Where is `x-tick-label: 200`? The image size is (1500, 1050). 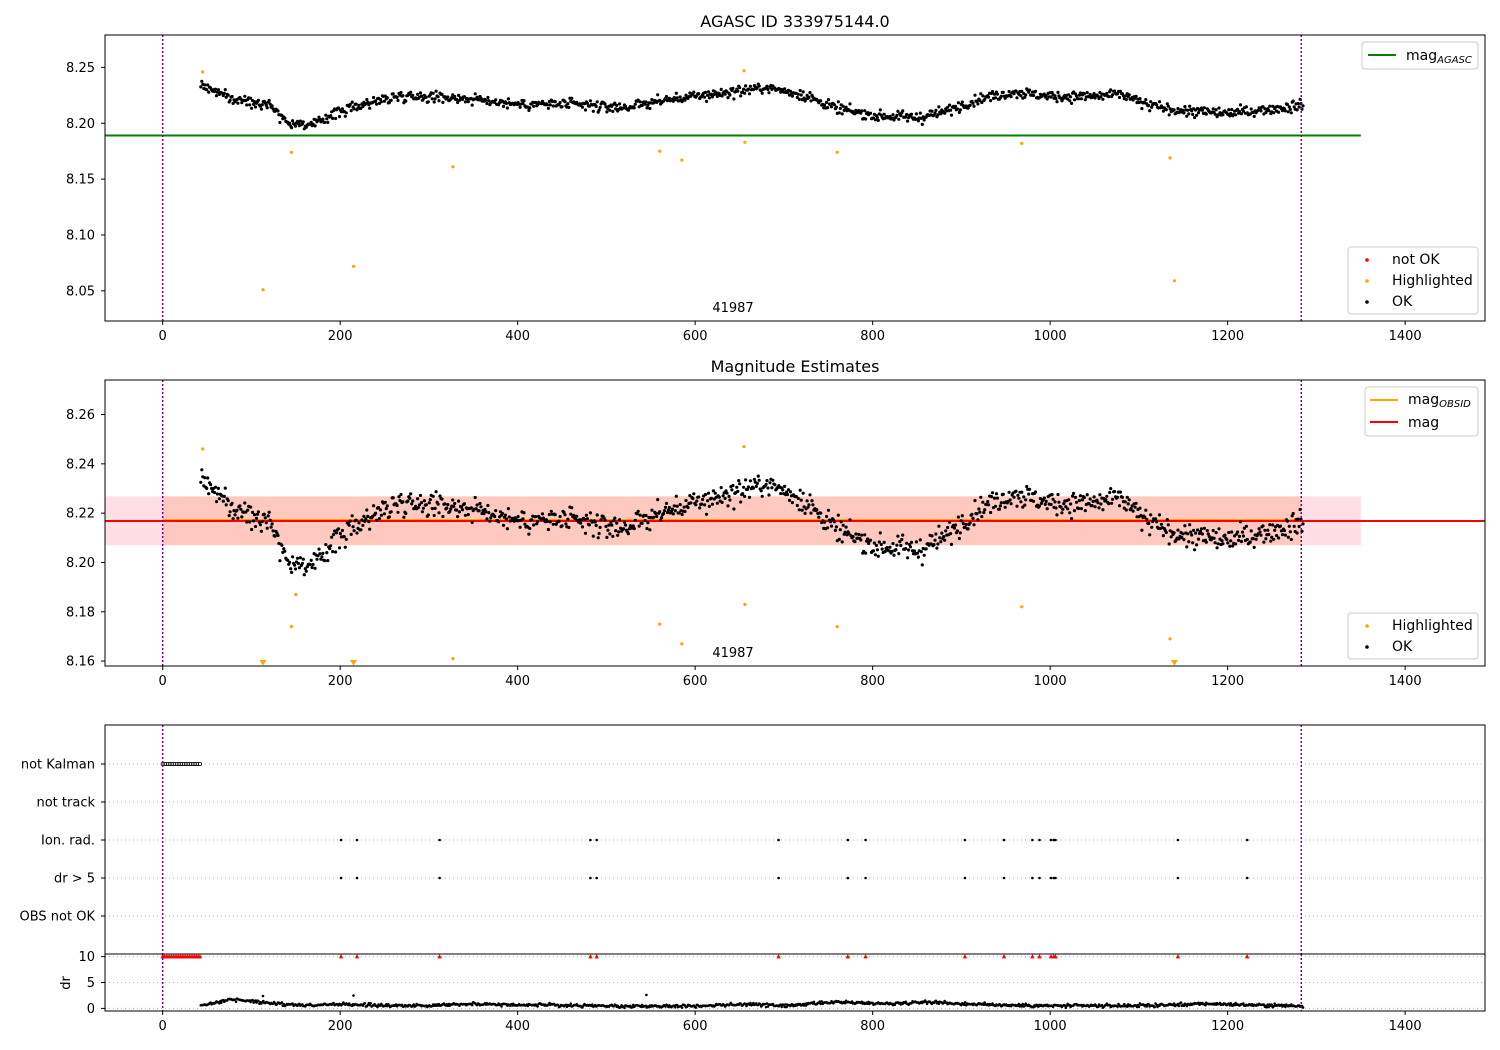 x-tick-label: 200 is located at coordinates (340, 1026).